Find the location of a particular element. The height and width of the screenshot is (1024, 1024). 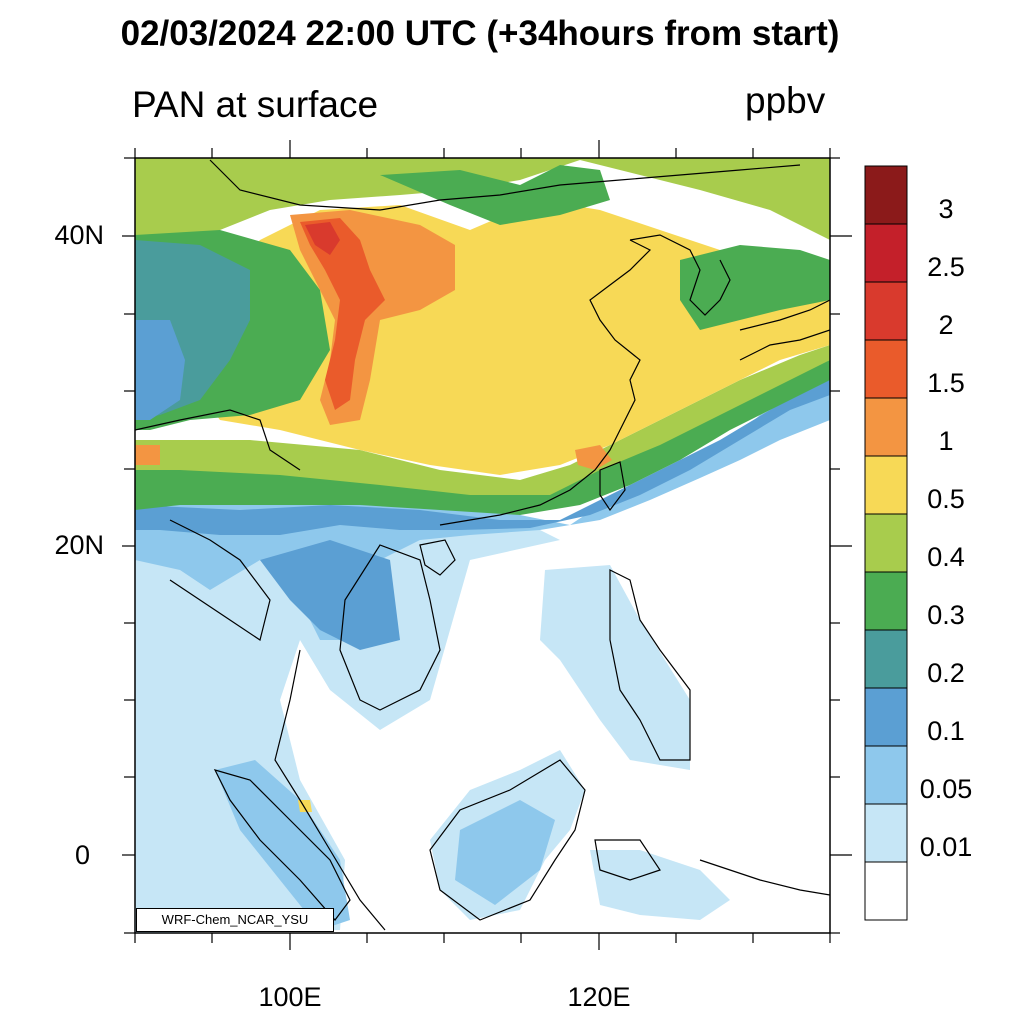

colorbar is located at coordinates (886, 543).